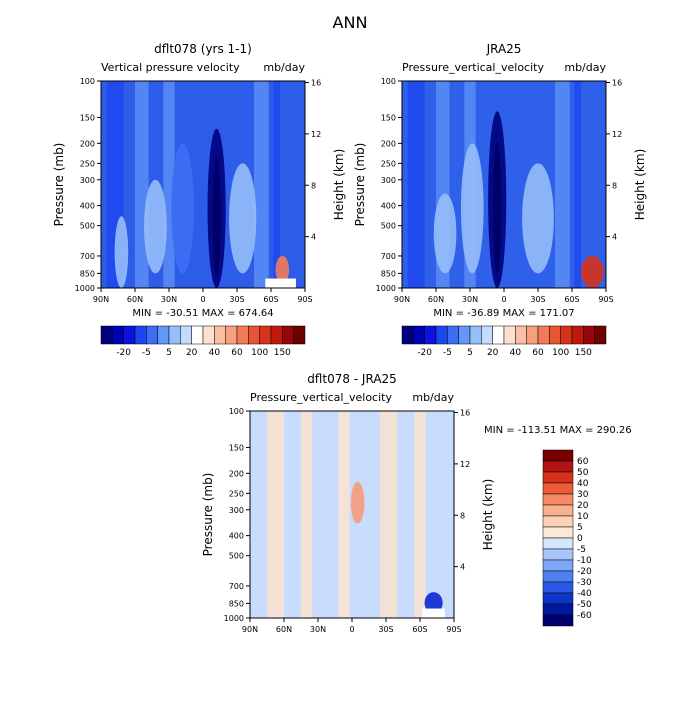 The width and height of the screenshot is (700, 704). I want to click on y-tick-label: 850, so click(87, 273).